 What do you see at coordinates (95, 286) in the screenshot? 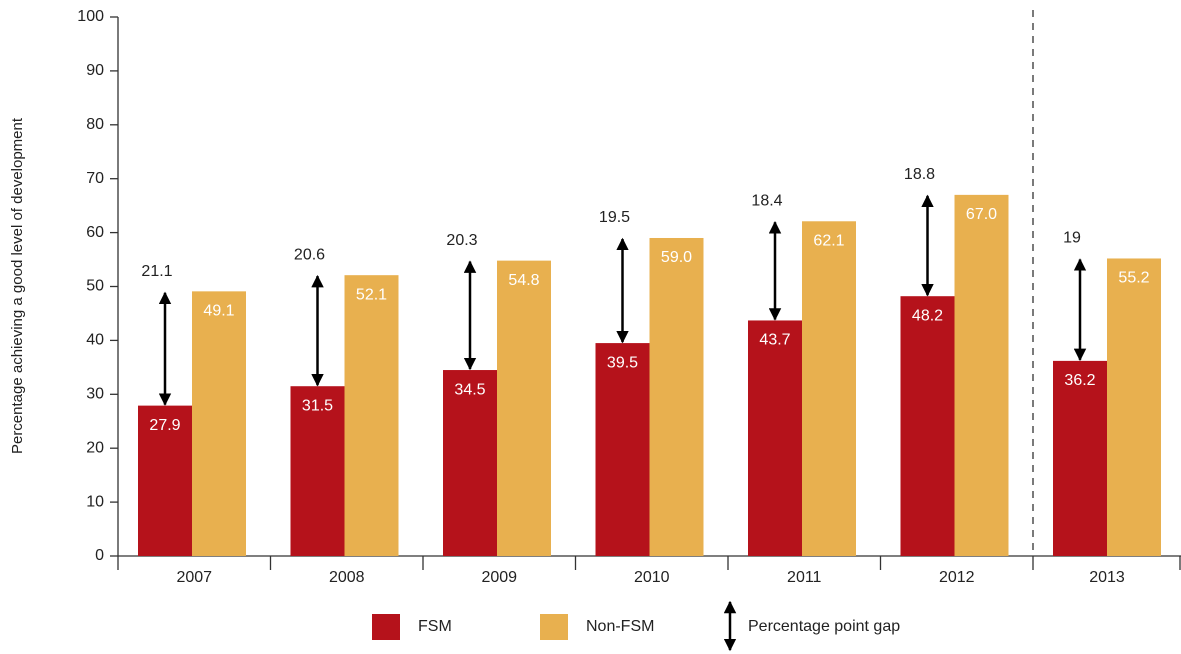
I see `y-tick-label: 50` at bounding box center [95, 286].